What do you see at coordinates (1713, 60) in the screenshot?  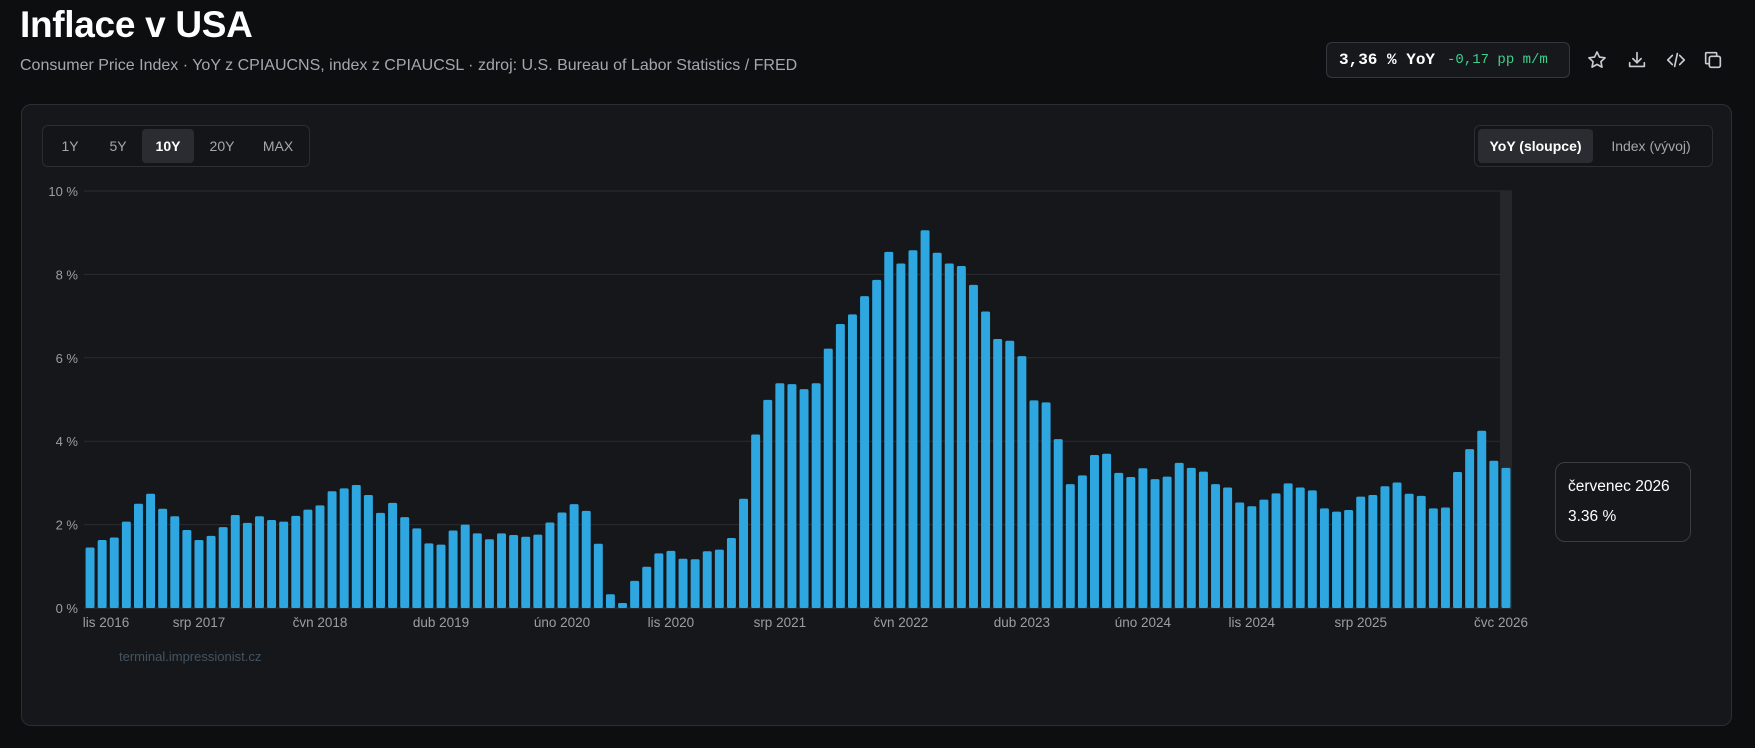 I see `copy-icon` at bounding box center [1713, 60].